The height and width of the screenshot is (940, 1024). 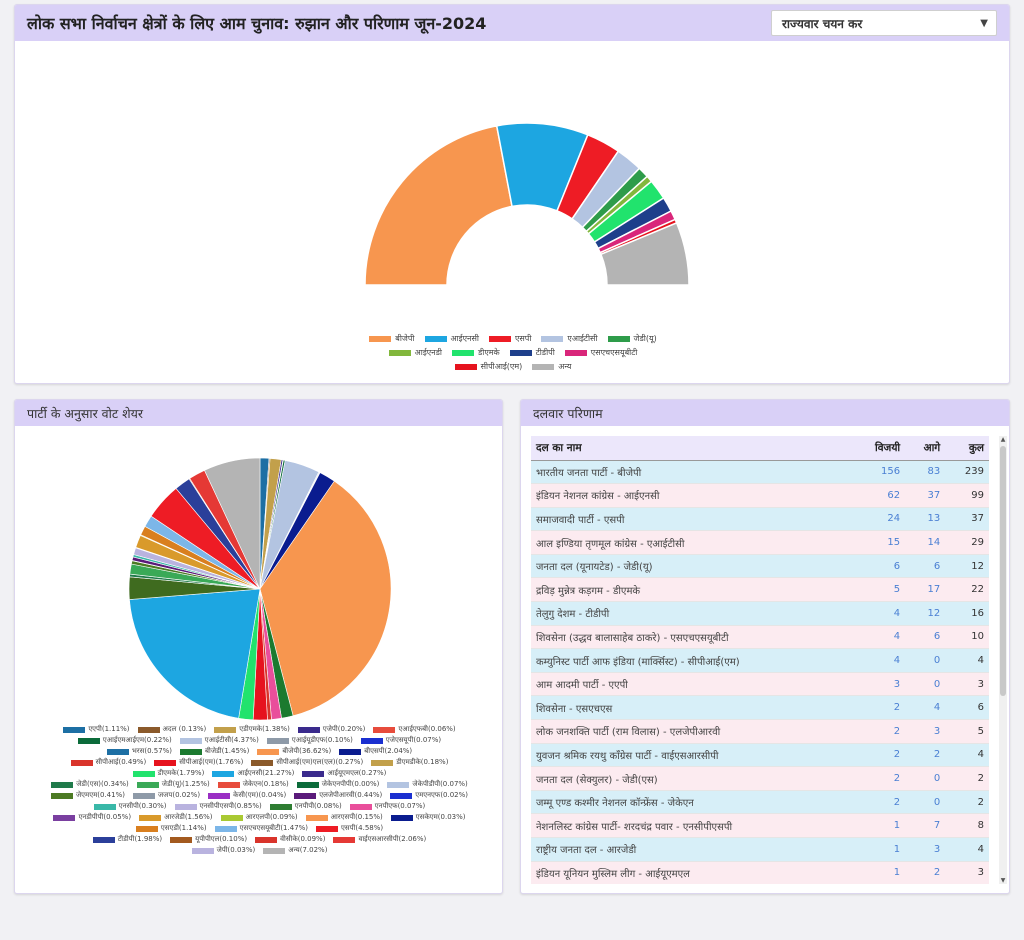 What do you see at coordinates (925, 590) in the screenshot?
I see `lead-cell: 17` at bounding box center [925, 590].